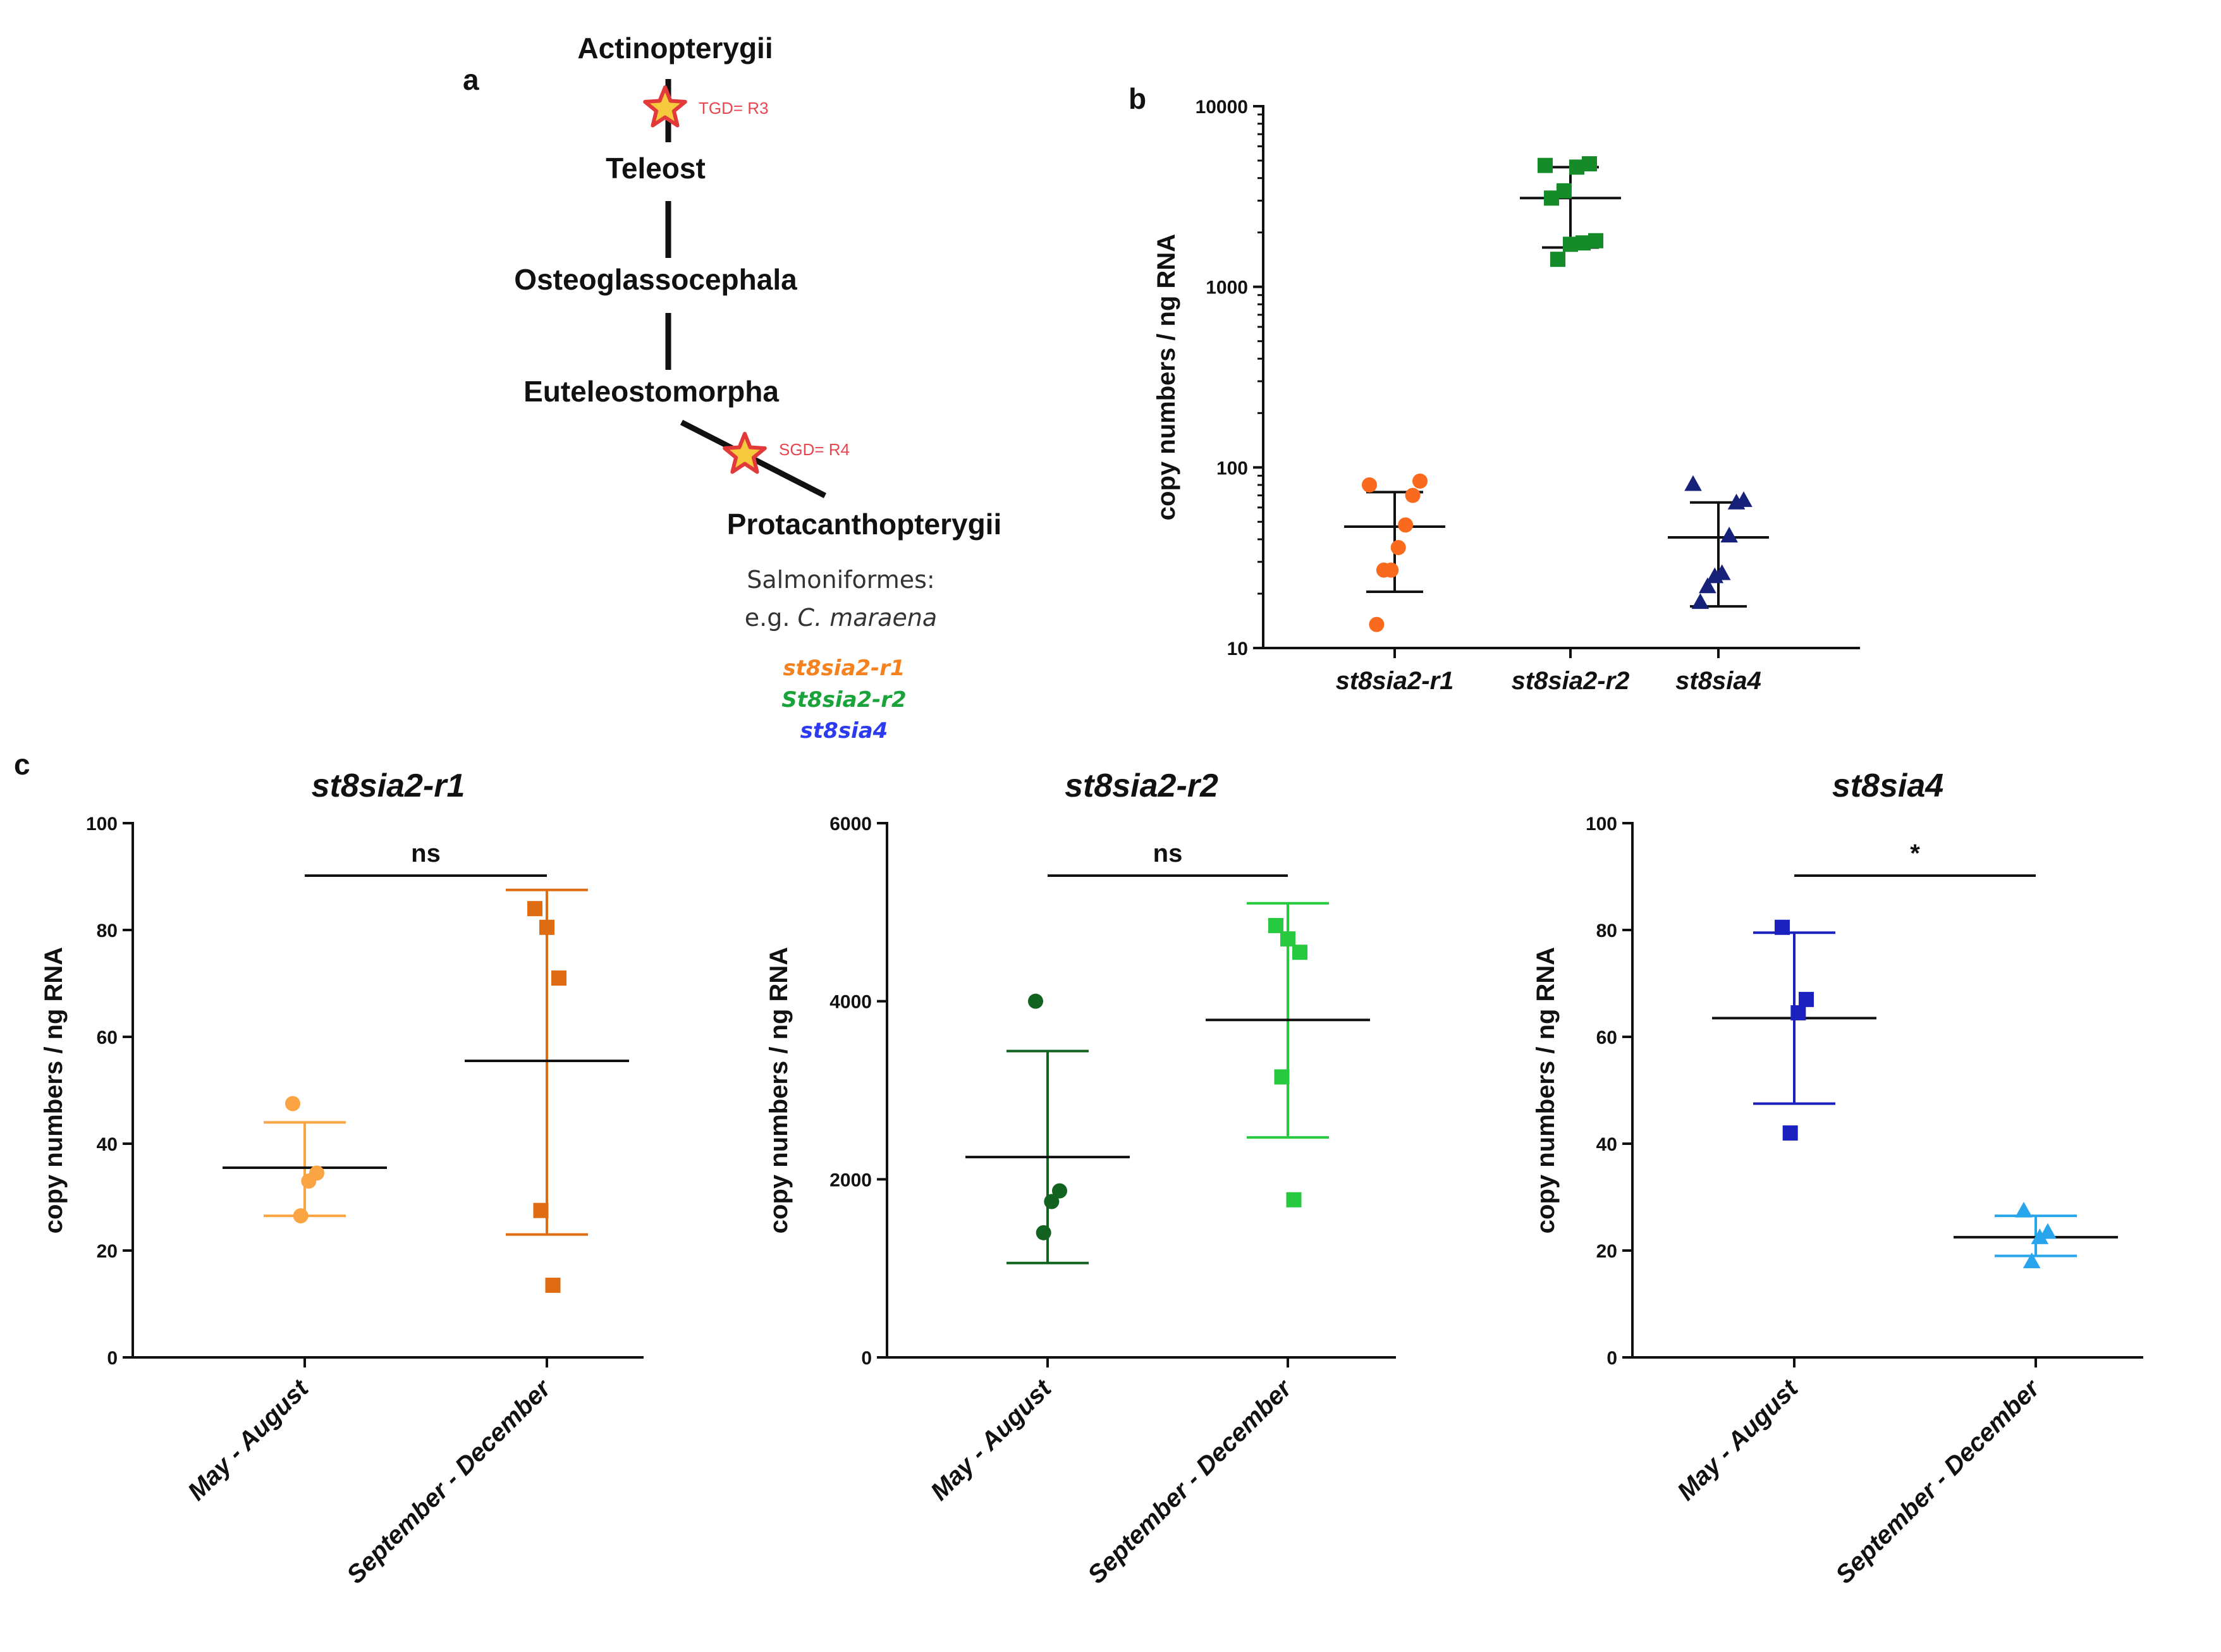 This screenshot has width=2221, height=1652. Describe the element at coordinates (1915, 853) in the screenshot. I see `significance-label: *` at that location.